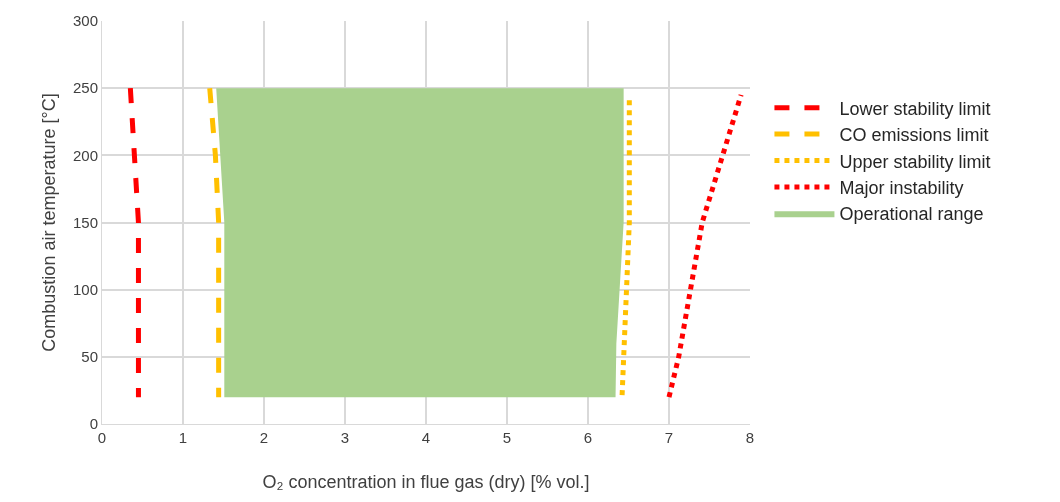 The image size is (1060, 502). Describe the element at coordinates (85, 21) in the screenshot. I see `y-tick-label: 300` at that location.